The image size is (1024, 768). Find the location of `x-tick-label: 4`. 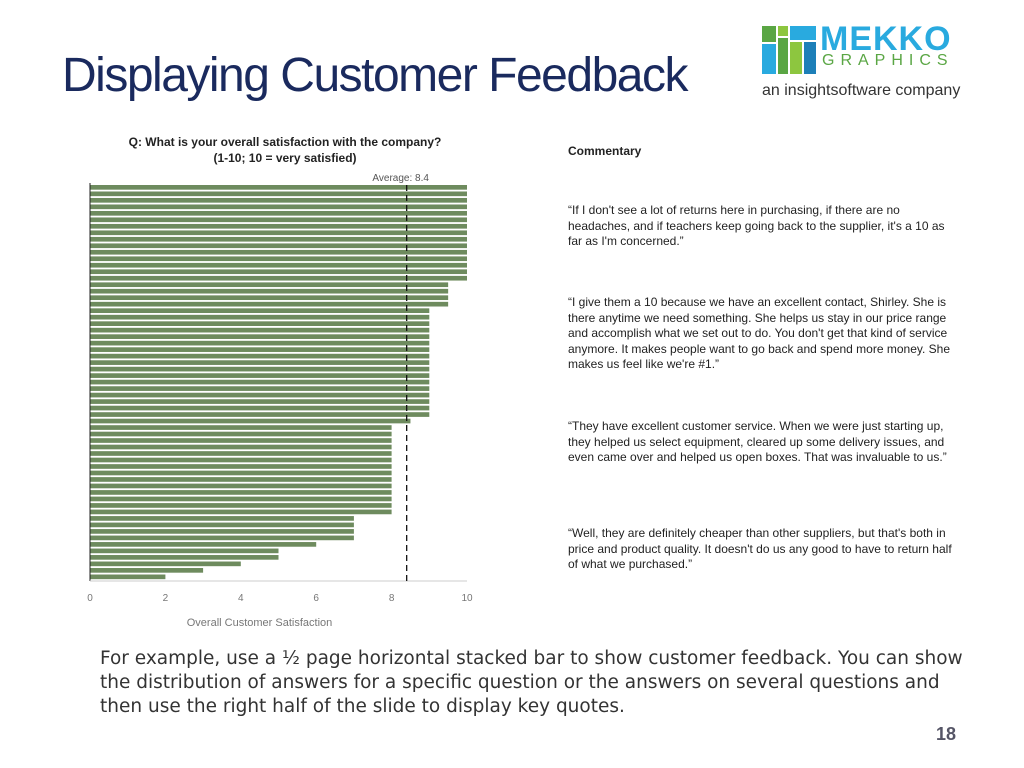

x-tick-label: 4 is located at coordinates (241, 598).